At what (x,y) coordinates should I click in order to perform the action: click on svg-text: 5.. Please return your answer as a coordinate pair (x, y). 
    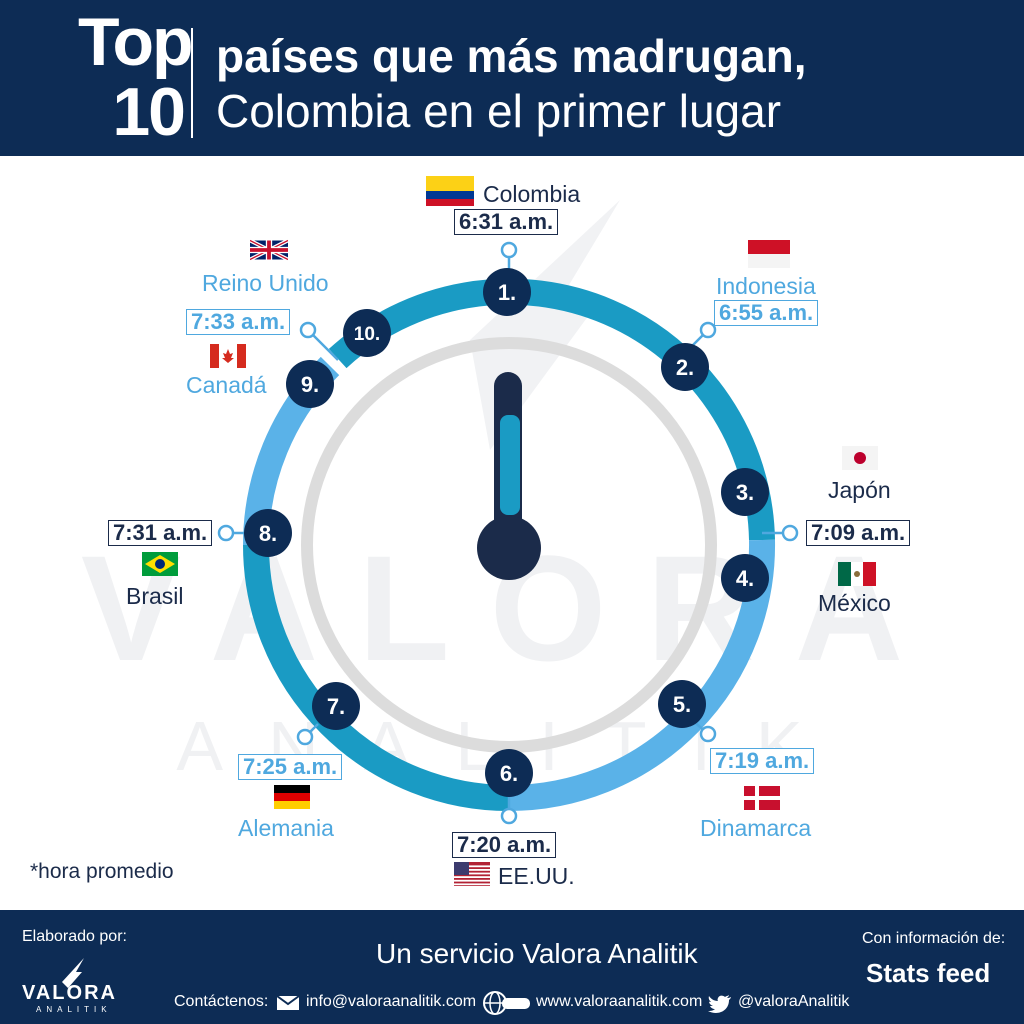
    Looking at the image, I should click on (682, 704).